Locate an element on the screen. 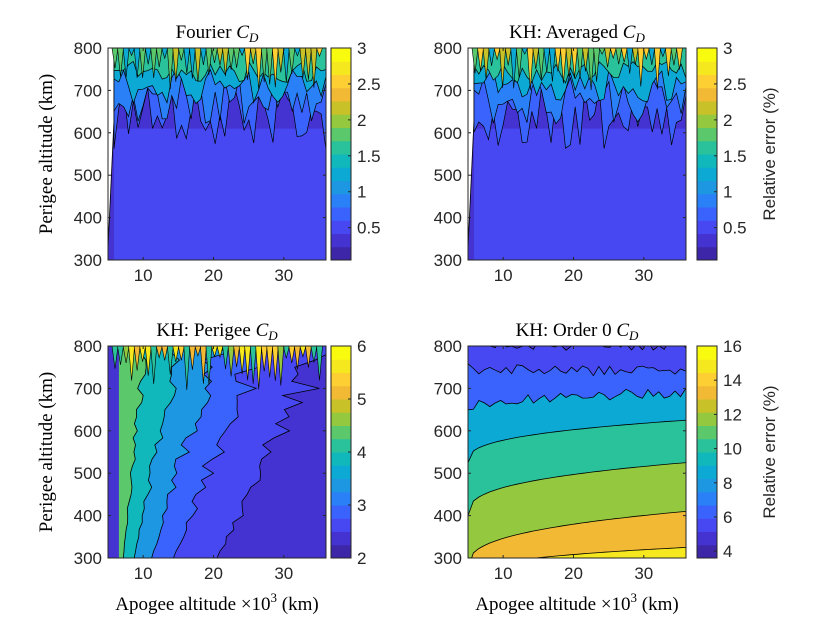 The width and height of the screenshot is (830, 623). subplot-title: KH: Perigee CD is located at coordinates (217, 331).